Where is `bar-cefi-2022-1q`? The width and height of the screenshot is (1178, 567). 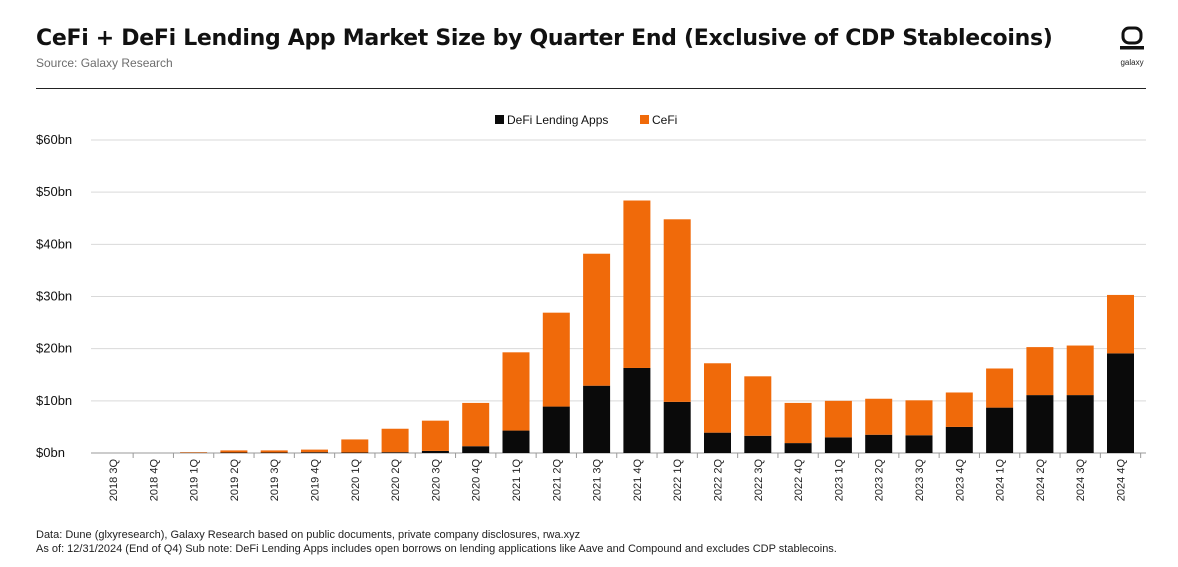 bar-cefi-2022-1q is located at coordinates (677, 310).